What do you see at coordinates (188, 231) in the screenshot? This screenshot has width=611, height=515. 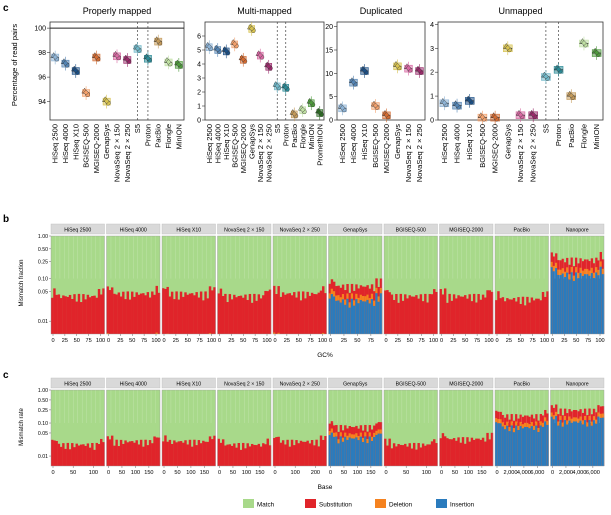 I see `facet-title: HiSeq X10` at bounding box center [188, 231].